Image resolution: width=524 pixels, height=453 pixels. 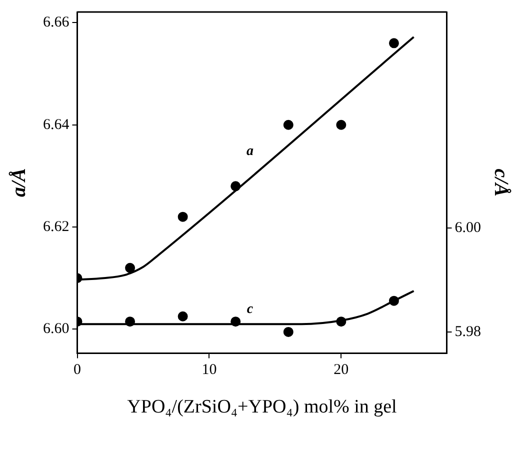 I want to click on annotation: c, so click(x=250, y=309).